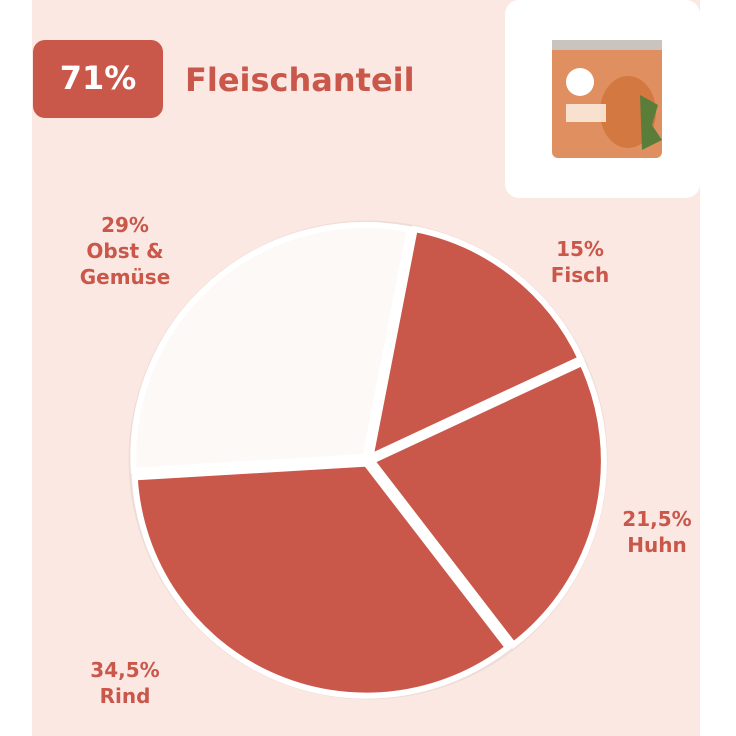  What do you see at coordinates (580, 249) in the screenshot?
I see `value-label: 15%` at bounding box center [580, 249].